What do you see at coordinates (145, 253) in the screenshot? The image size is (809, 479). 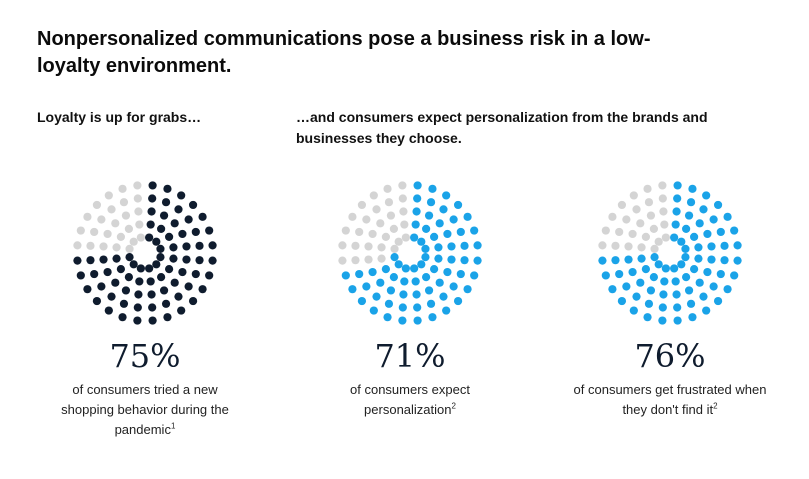 I see `dot-circle-tried-new-behavior` at bounding box center [145, 253].